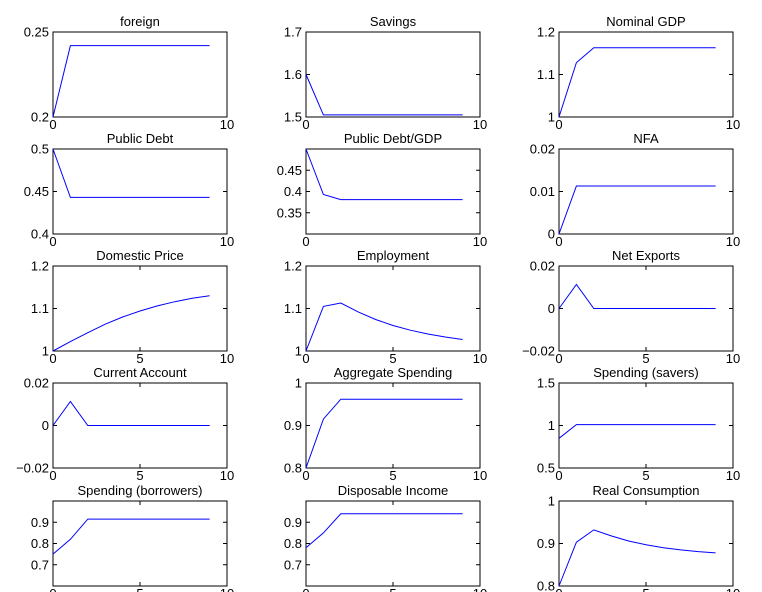  What do you see at coordinates (646, 255) in the screenshot?
I see `panel-title: Net Exports` at bounding box center [646, 255].